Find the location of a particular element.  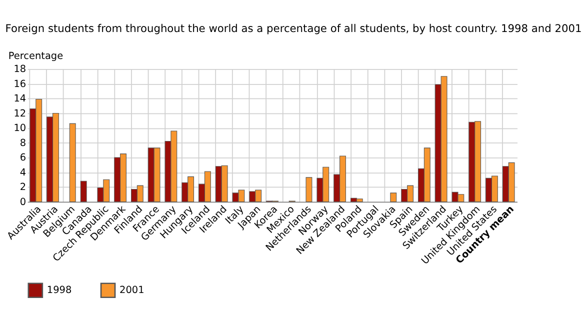

y-tick-label: 2 is located at coordinates (23, 188).